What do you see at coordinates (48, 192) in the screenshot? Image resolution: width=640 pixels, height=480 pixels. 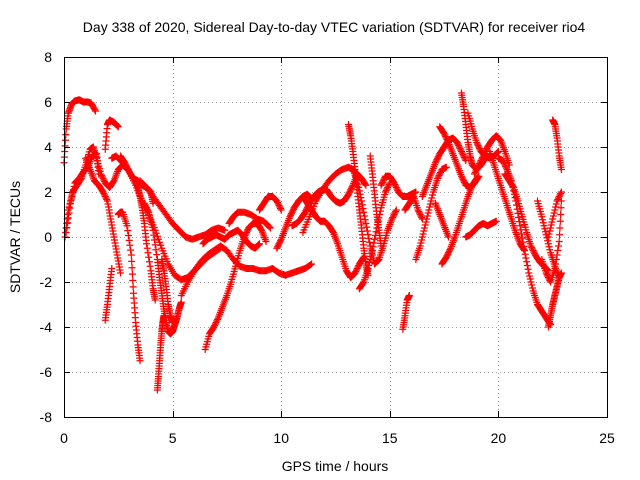 I see `y-tick-label: 2` at bounding box center [48, 192].